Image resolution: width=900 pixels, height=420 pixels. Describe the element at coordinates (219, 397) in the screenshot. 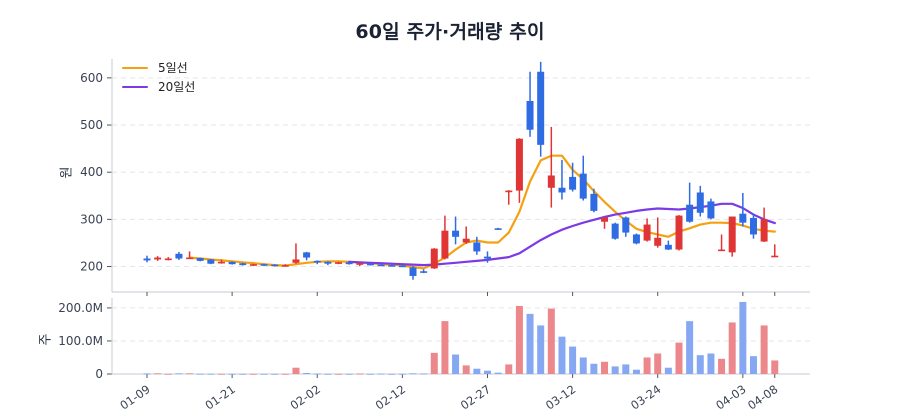

I see `x-tick-label: 01-21` at that location.